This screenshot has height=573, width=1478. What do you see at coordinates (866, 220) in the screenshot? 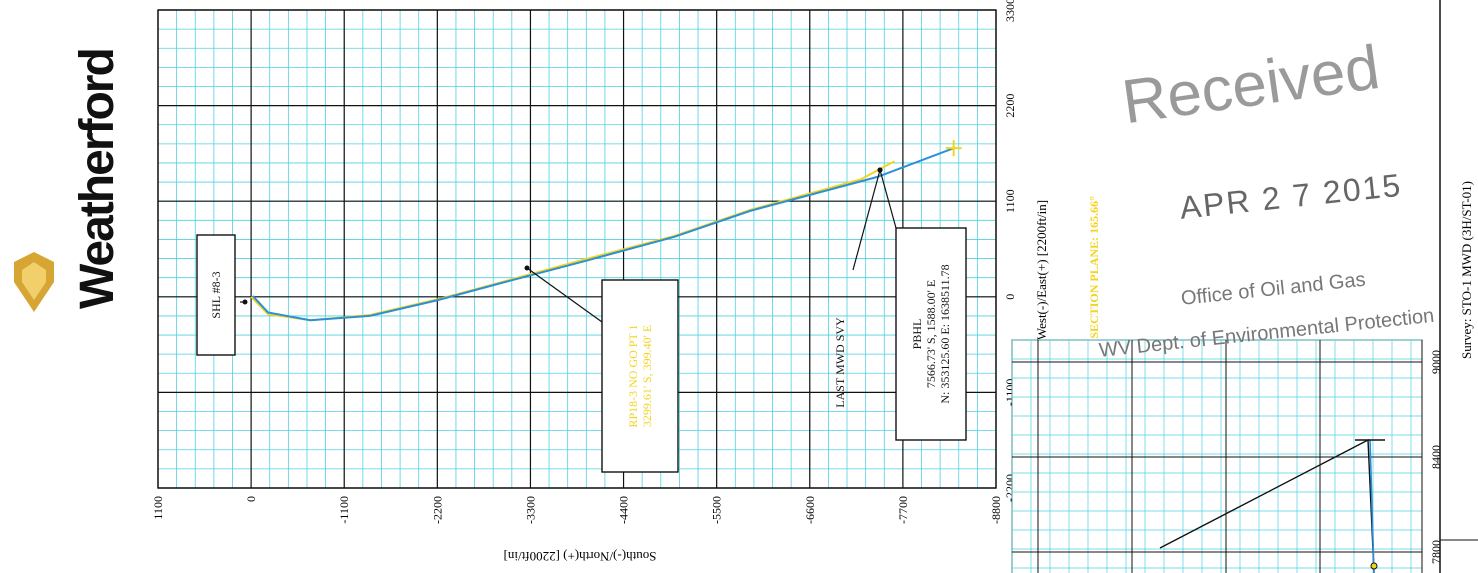
I see `annotation-leader-last_mwd` at bounding box center [866, 220].